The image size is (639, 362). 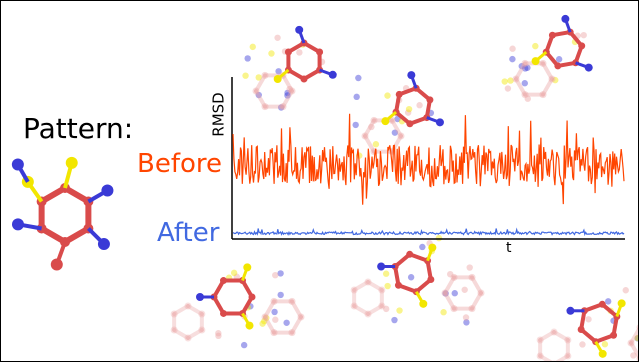 What do you see at coordinates (509, 248) in the screenshot?
I see `x-axis-label: t` at bounding box center [509, 248].